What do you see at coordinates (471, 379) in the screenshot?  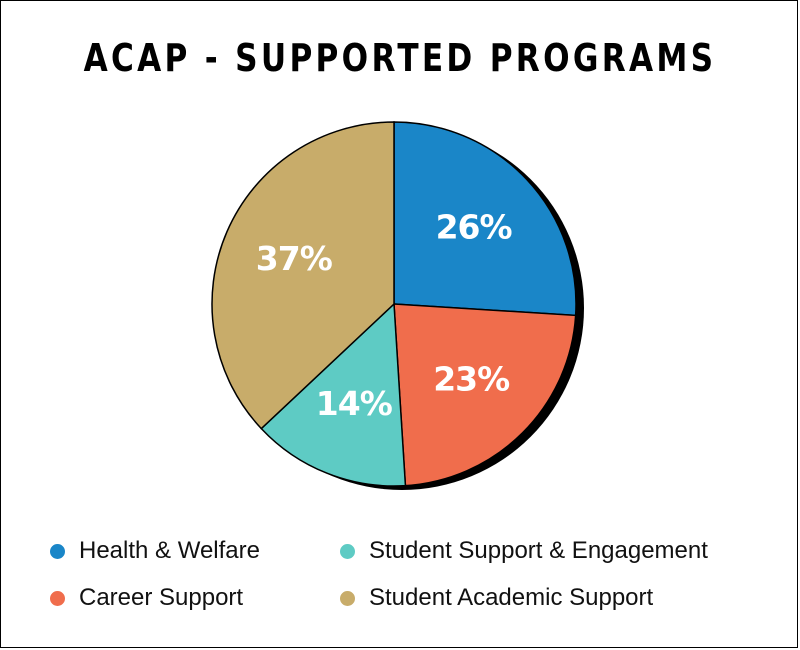 I see `slice-label: 23%` at bounding box center [471, 379].